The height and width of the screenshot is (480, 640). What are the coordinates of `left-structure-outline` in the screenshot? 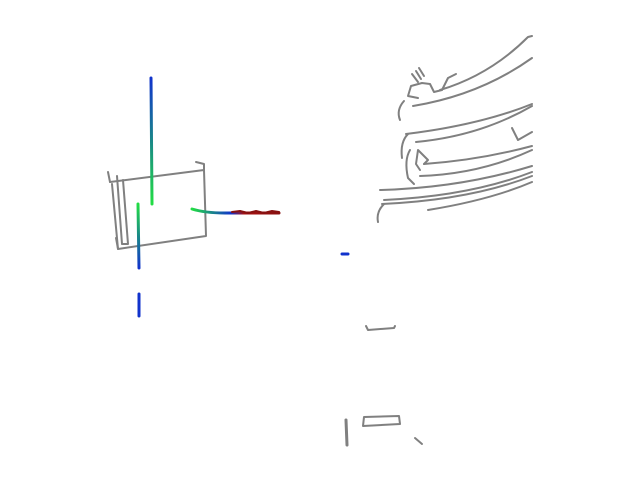 It's located at (158, 209).